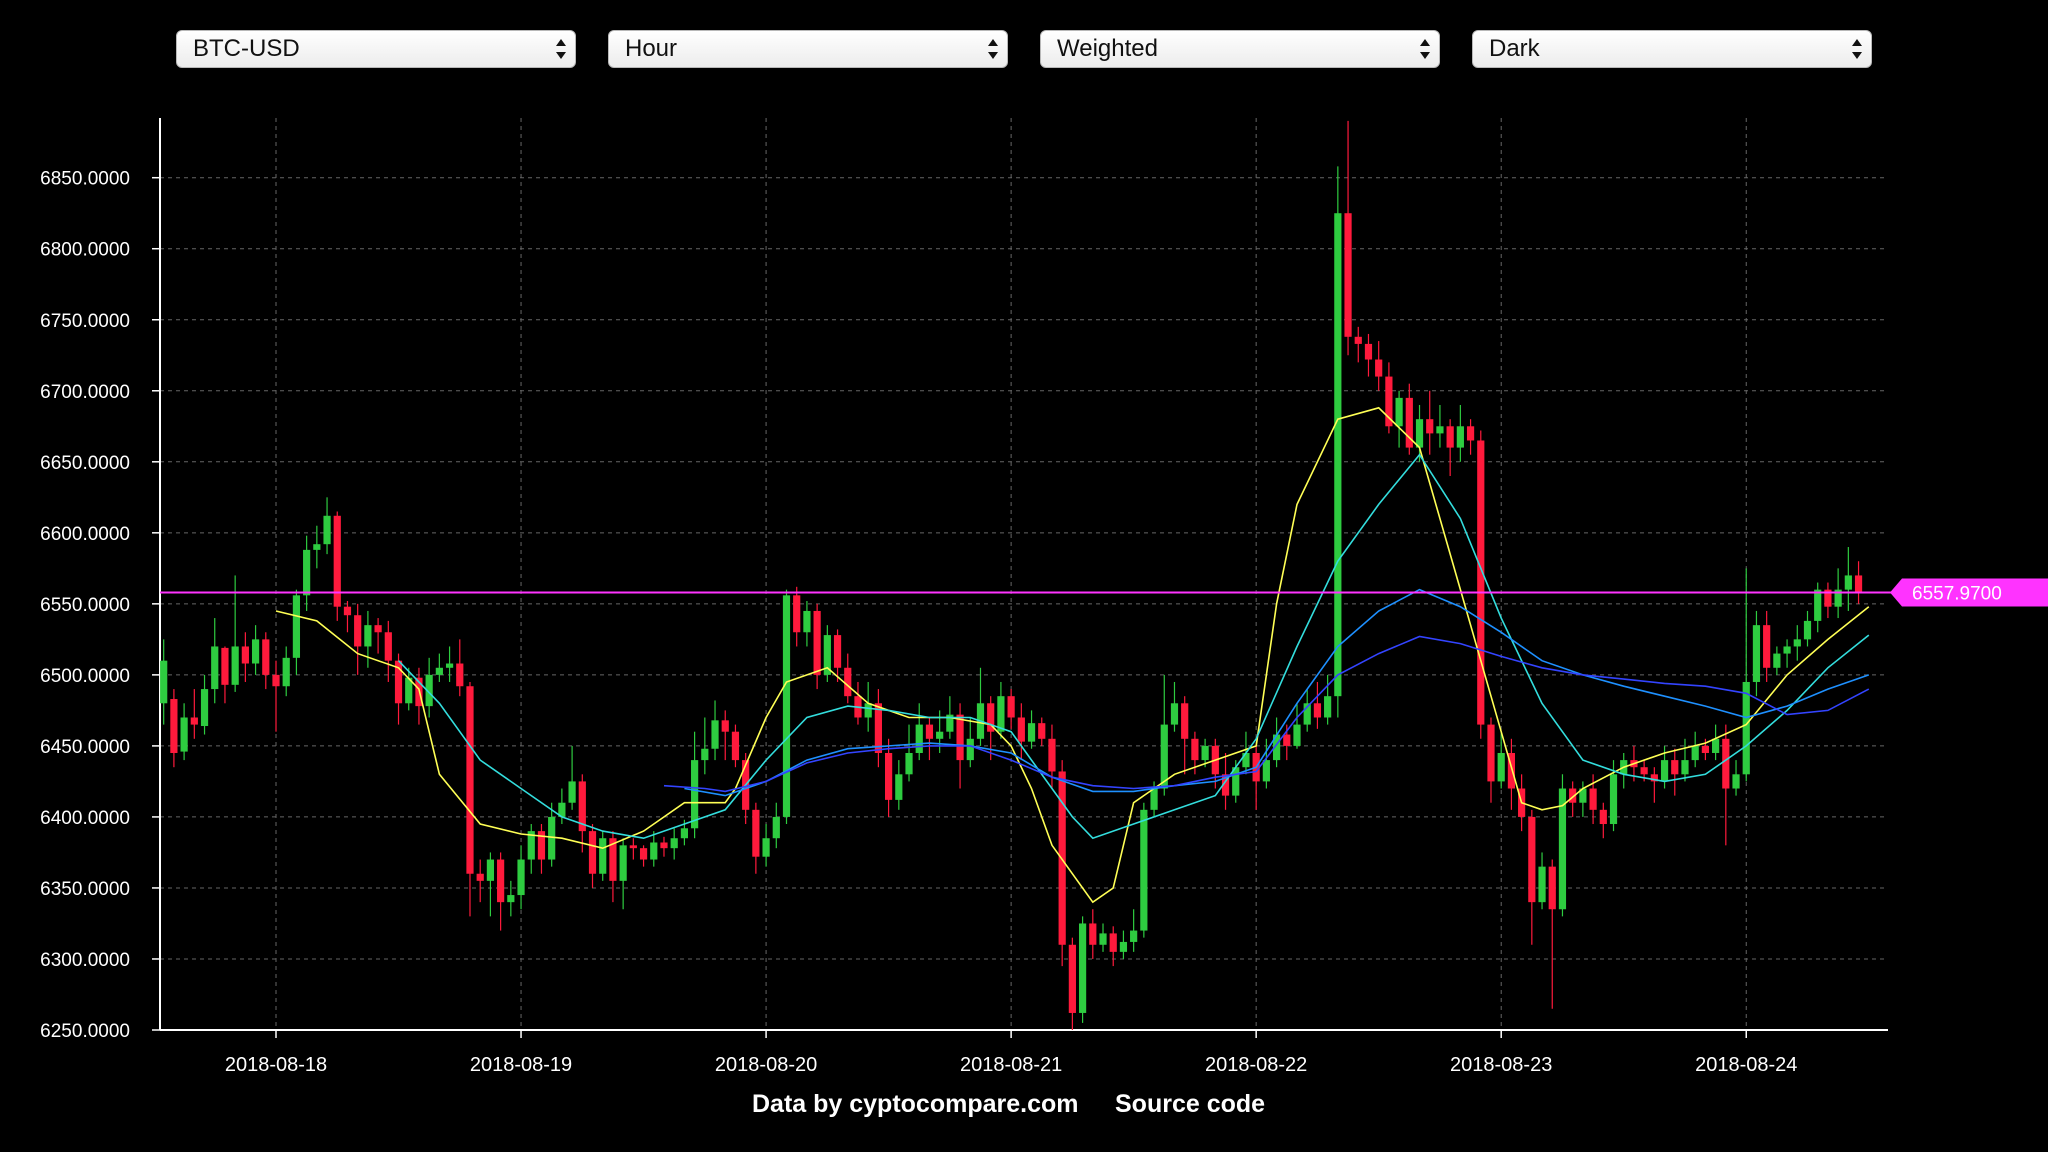  I want to click on y-tick-label: 6750.0000, so click(85, 321).